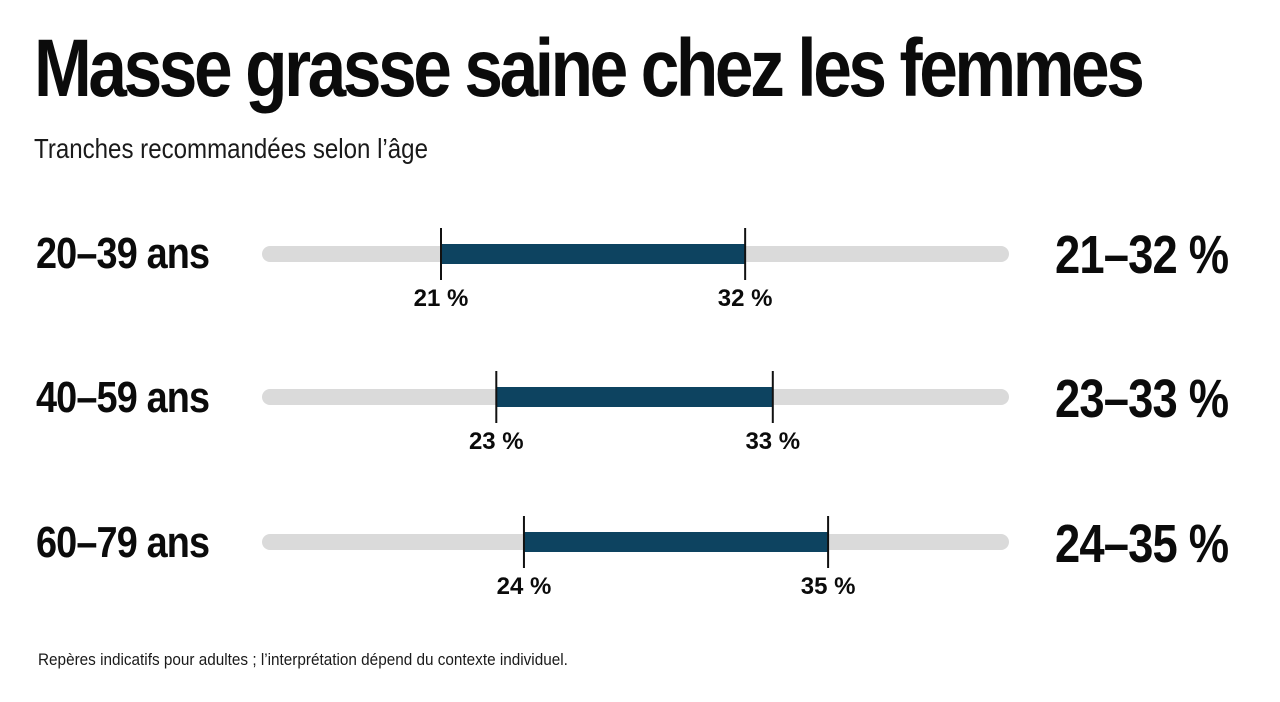  What do you see at coordinates (589, 68) in the screenshot?
I see `chart-title: Masse grasse saine chez les femmes` at bounding box center [589, 68].